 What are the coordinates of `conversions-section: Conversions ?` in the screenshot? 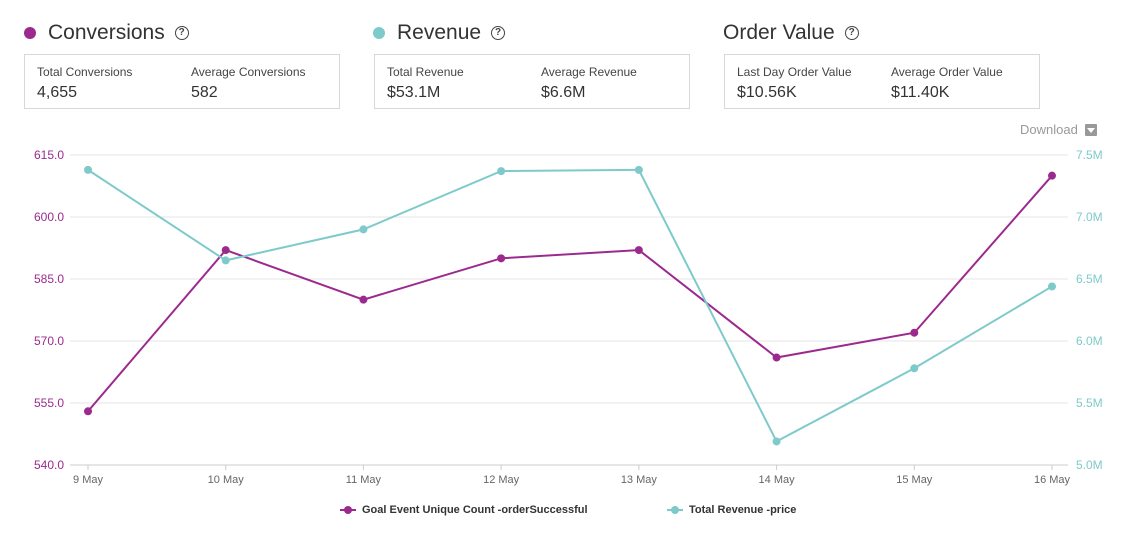 It's located at (106, 33).